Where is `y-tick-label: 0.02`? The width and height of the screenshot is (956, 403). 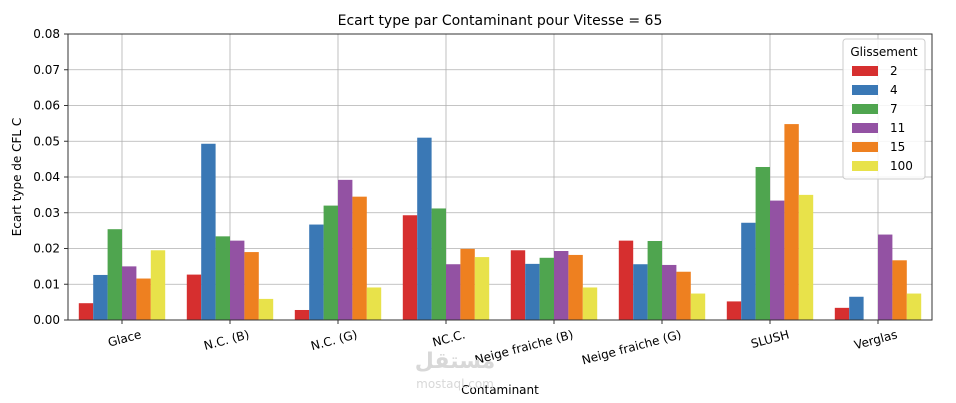 y-tick-label: 0.02 is located at coordinates (46, 249).